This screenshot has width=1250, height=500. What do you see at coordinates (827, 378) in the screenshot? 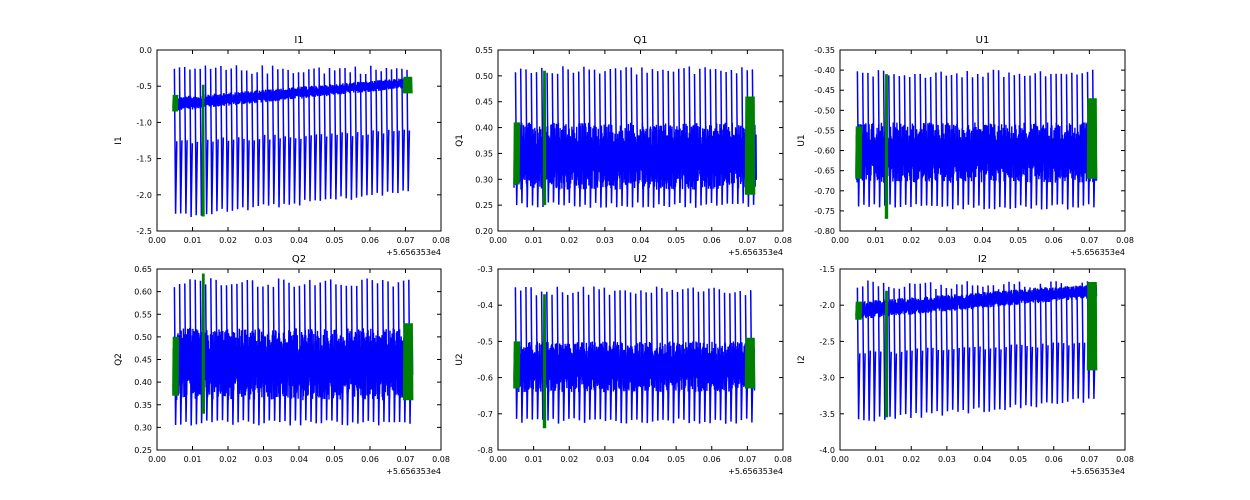
I see `y-tick-label: -3.0` at bounding box center [827, 378].